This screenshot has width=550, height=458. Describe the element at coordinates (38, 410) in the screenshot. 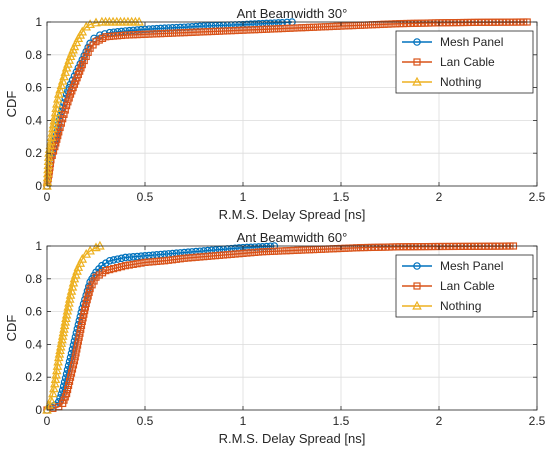

I see `y-tick-label: 0` at that location.